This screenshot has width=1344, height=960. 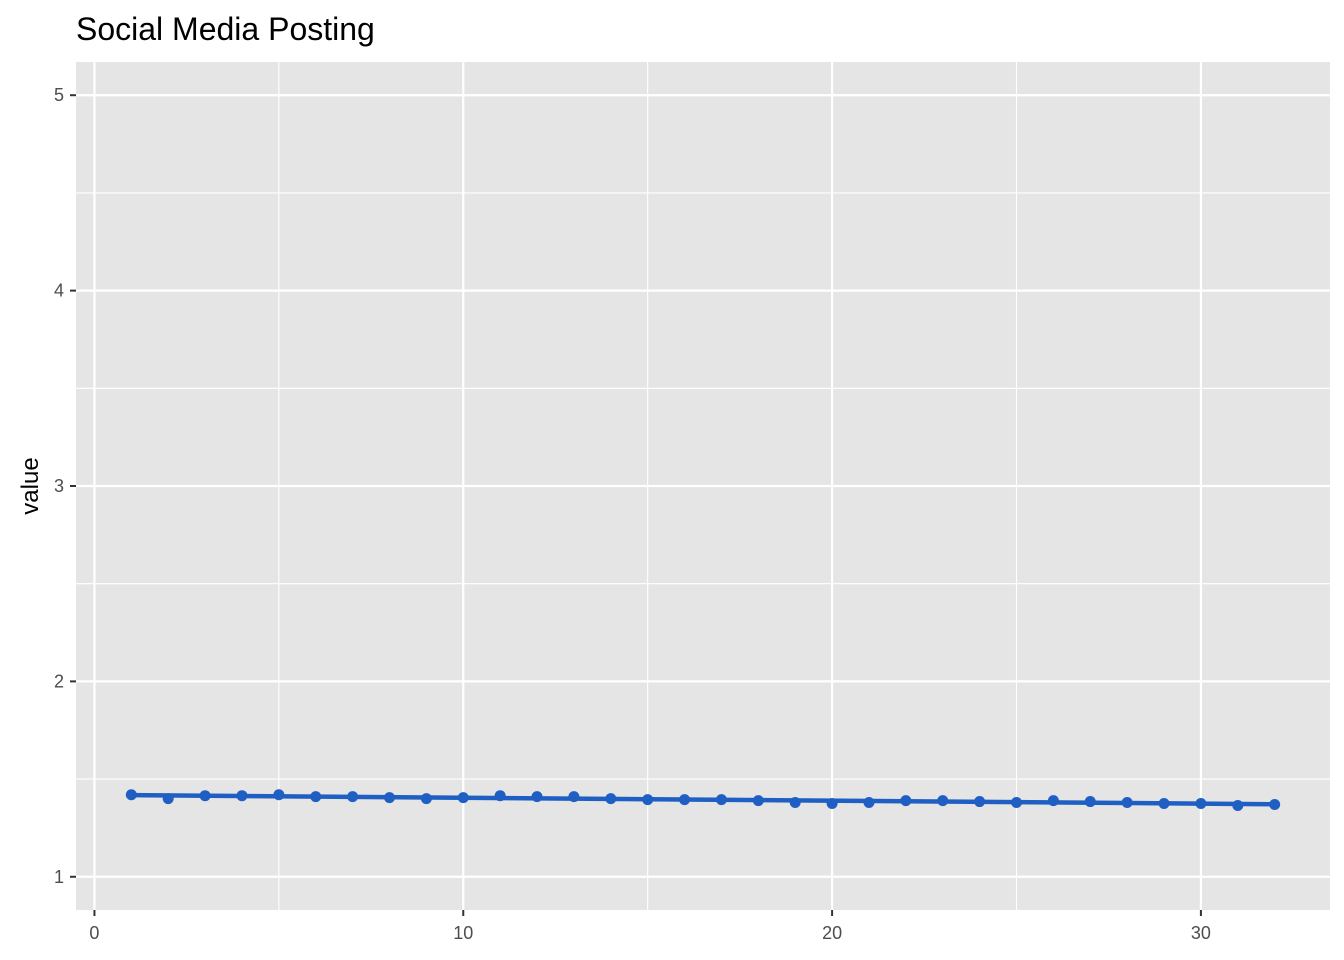 I want to click on series-layer, so click(x=703, y=800).